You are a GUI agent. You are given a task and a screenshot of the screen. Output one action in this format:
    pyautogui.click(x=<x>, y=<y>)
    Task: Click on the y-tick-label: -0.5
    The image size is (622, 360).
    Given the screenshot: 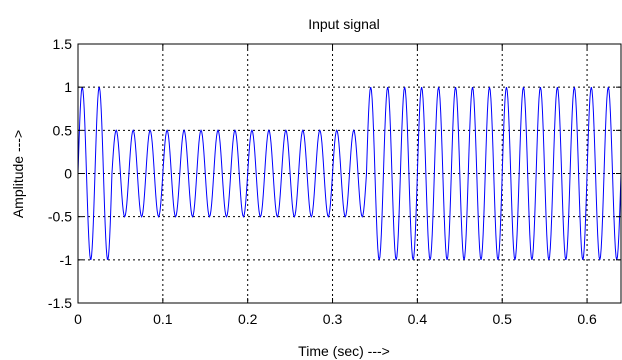 What is the action you would take?
    pyautogui.click(x=60, y=217)
    